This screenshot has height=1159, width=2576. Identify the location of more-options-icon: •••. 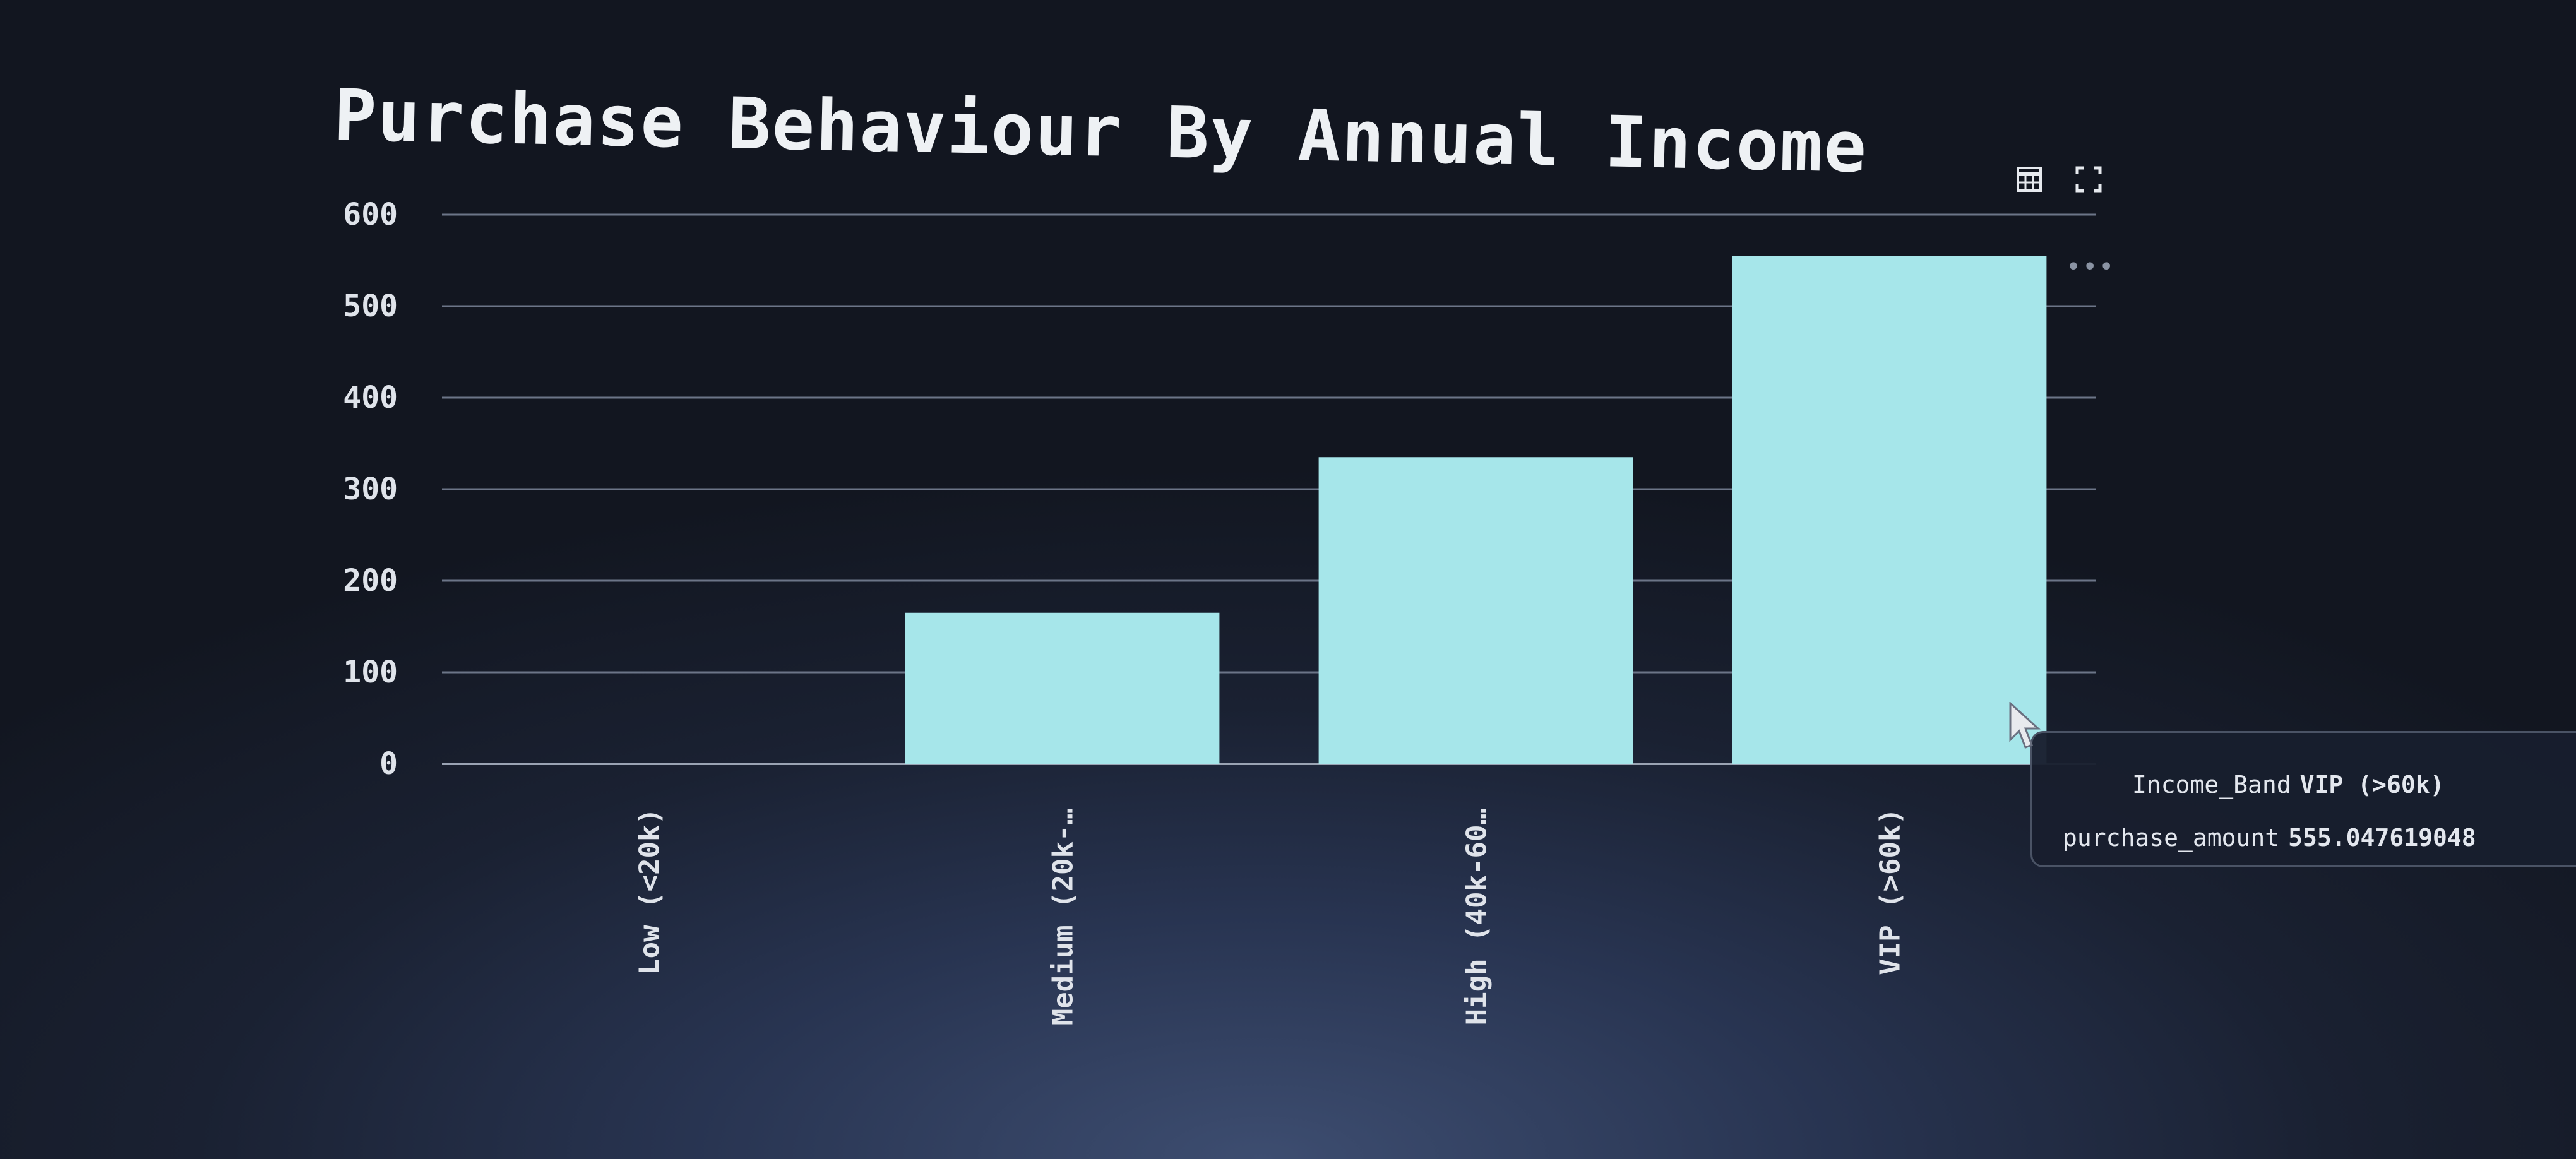
(2091, 267).